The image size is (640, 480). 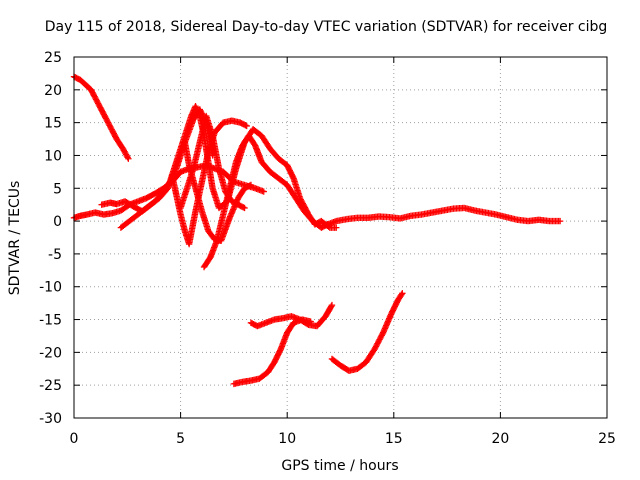 I want to click on y-axis-title: SDTVAR / TECUs, so click(x=15, y=238).